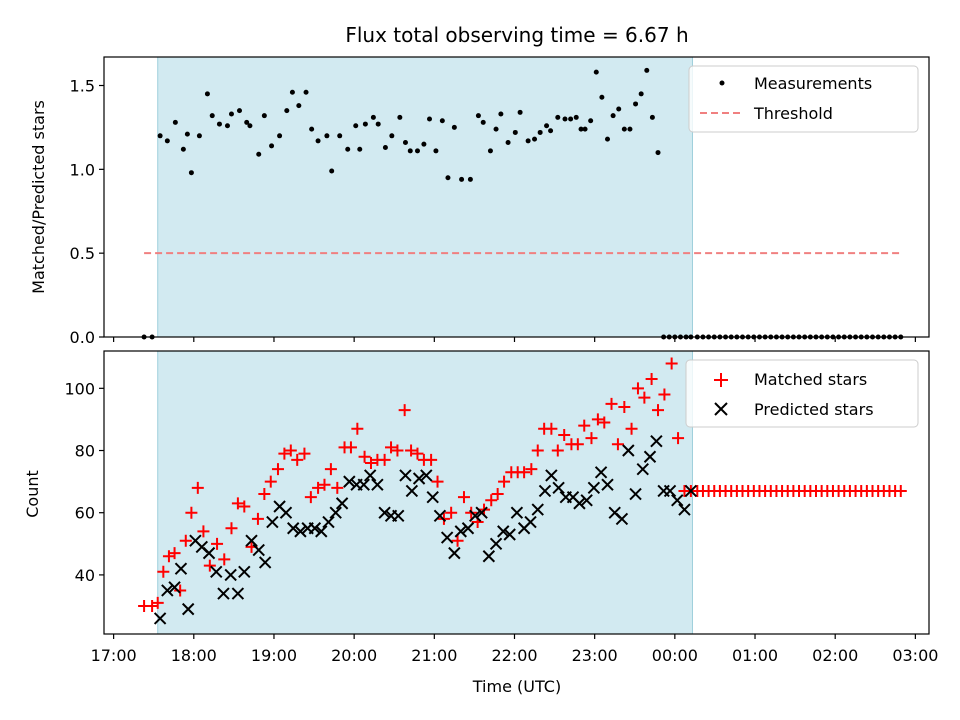  Describe the element at coordinates (32, 494) in the screenshot. I see `bottom-y-axis-label: Count` at that location.